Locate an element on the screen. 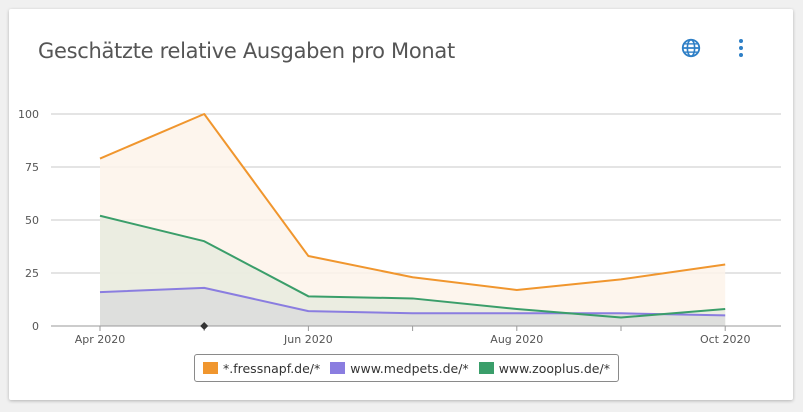  x-tick-label: Oct 2020 is located at coordinates (725, 339).